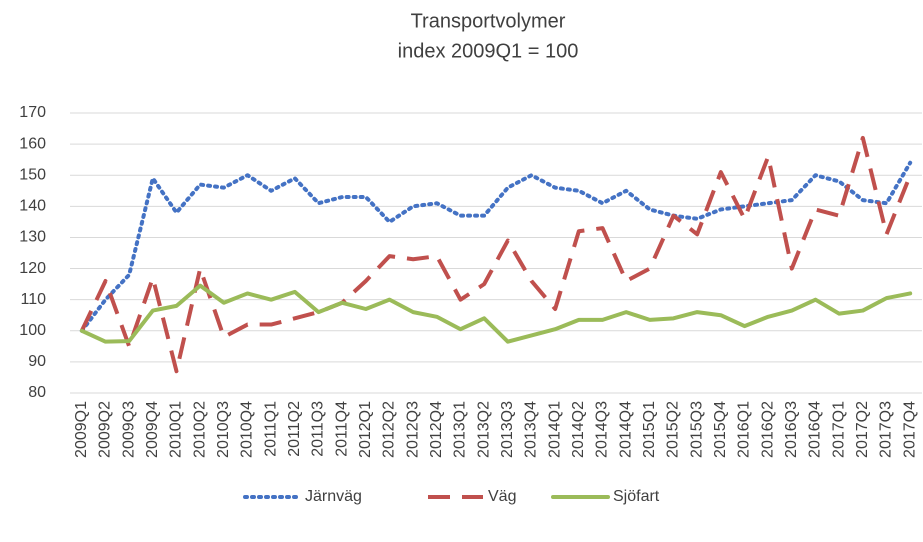 The width and height of the screenshot is (923, 542). What do you see at coordinates (578, 429) in the screenshot?
I see `x-tick-label: 2014Q2` at bounding box center [578, 429].